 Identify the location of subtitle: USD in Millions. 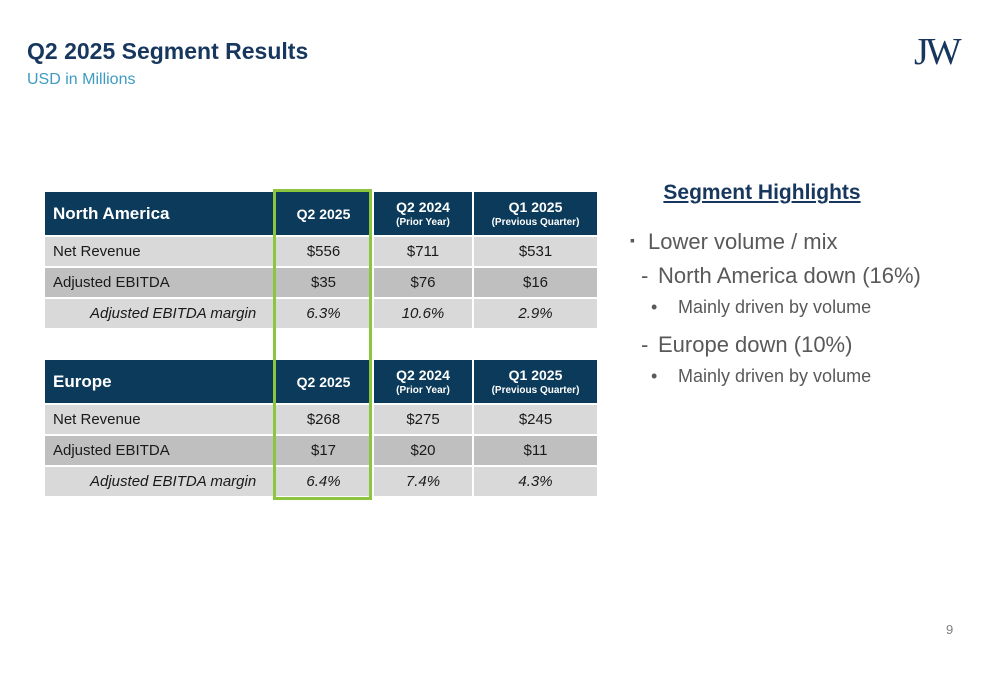
(81, 79).